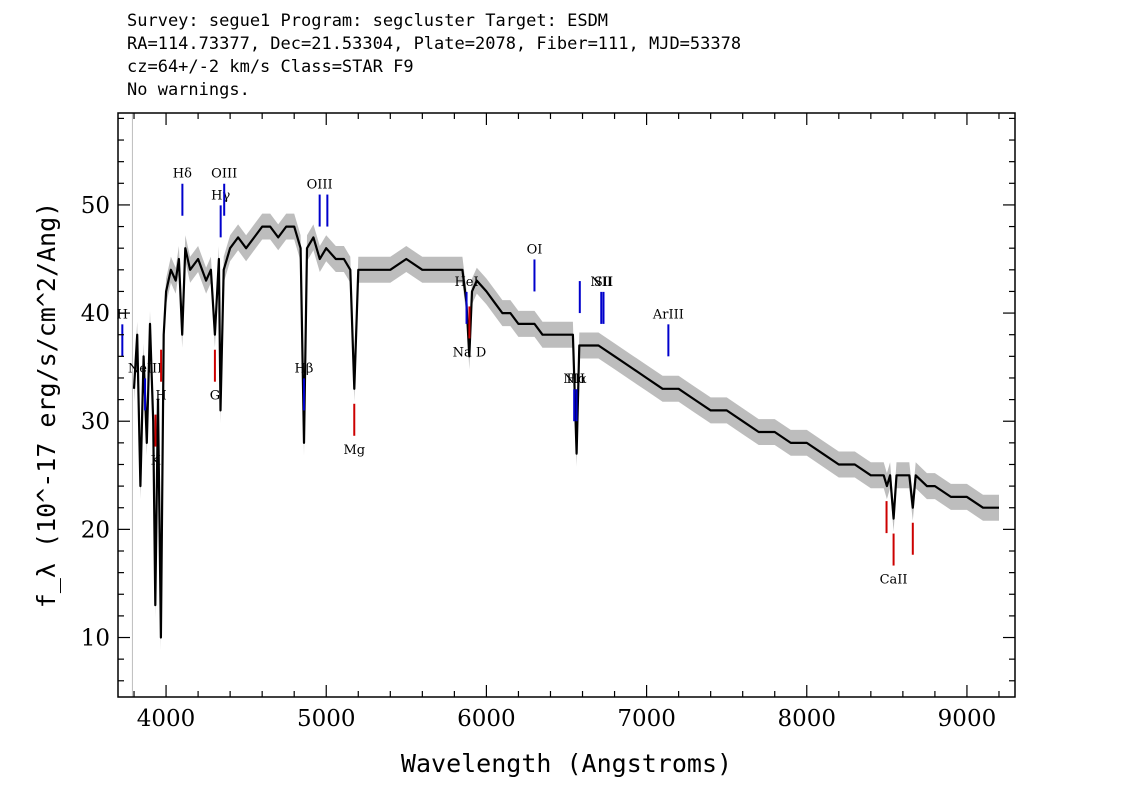 The height and width of the screenshot is (810, 1134). I want to click on emission-line-label: Hβ, so click(304, 368).